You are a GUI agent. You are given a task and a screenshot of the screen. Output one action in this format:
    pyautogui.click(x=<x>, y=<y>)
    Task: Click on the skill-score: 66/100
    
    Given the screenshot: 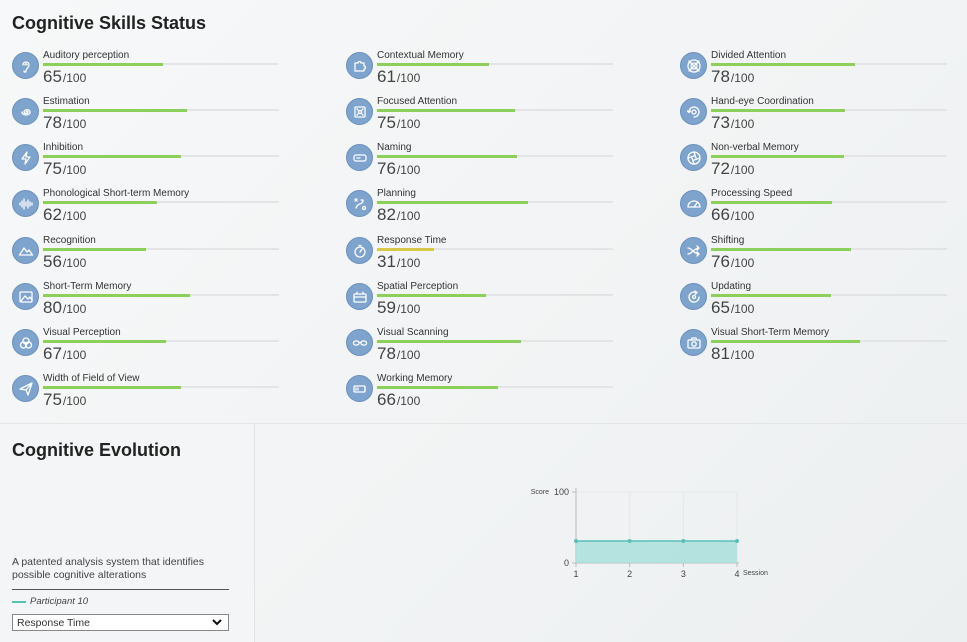 What is the action you would take?
    pyautogui.click(x=398, y=400)
    